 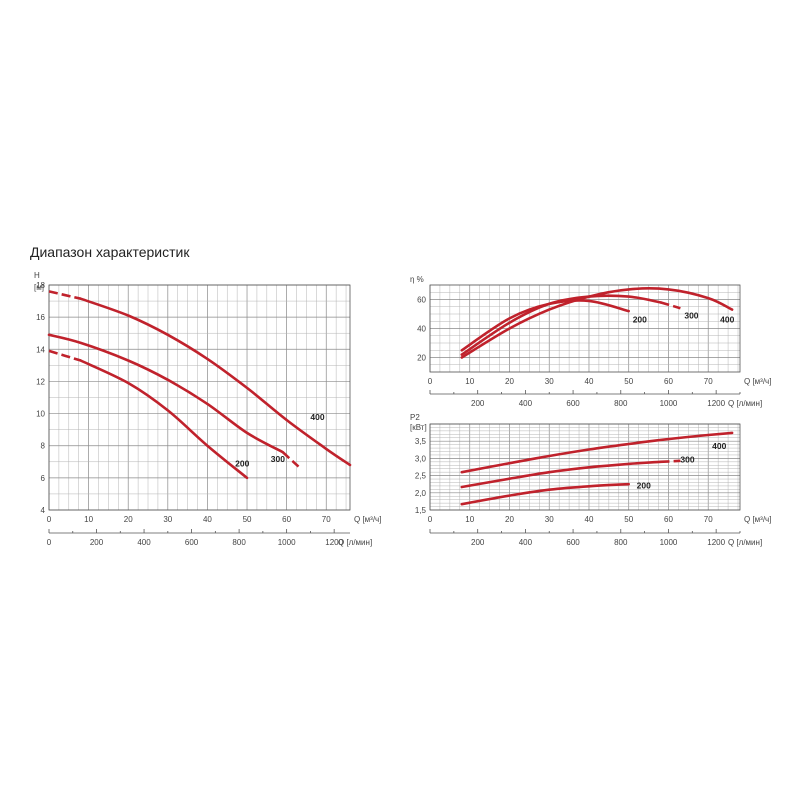 I want to click on y-tick-label: 2,5, so click(x=421, y=476).